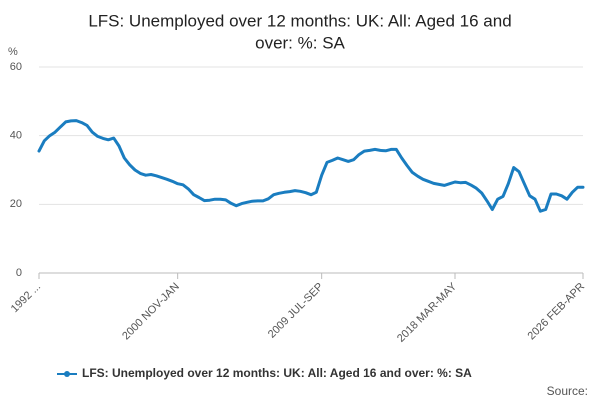 Image resolution: width=600 pixels, height=400 pixels. I want to click on source: Source:, so click(567, 391).